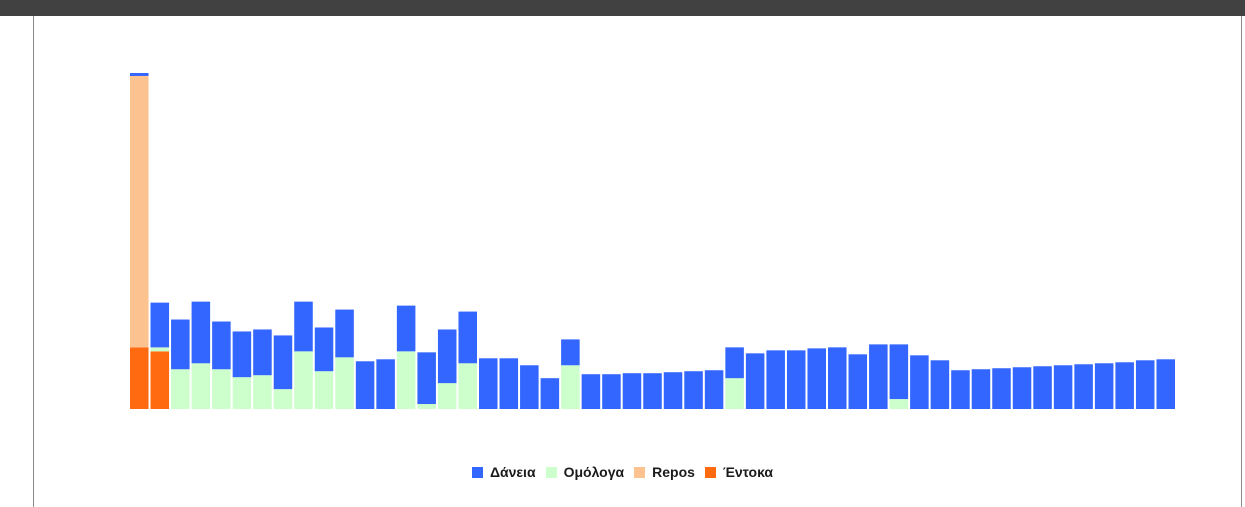 The height and width of the screenshot is (507, 1245). What do you see at coordinates (748, 472) in the screenshot?
I see `legend-label-bills: Έντοκα` at bounding box center [748, 472].